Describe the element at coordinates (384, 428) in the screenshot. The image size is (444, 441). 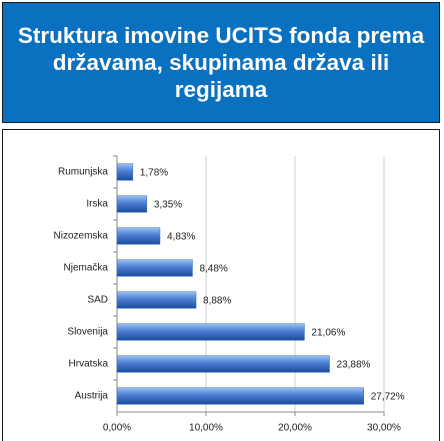
I see `x-tick-label: 30,00%` at that location.